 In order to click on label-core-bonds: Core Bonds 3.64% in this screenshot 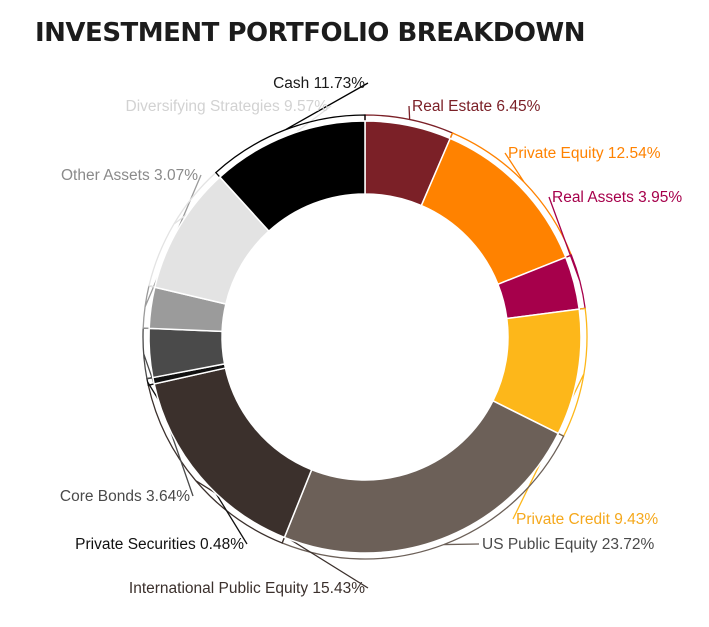, I will do `click(125, 496)`.